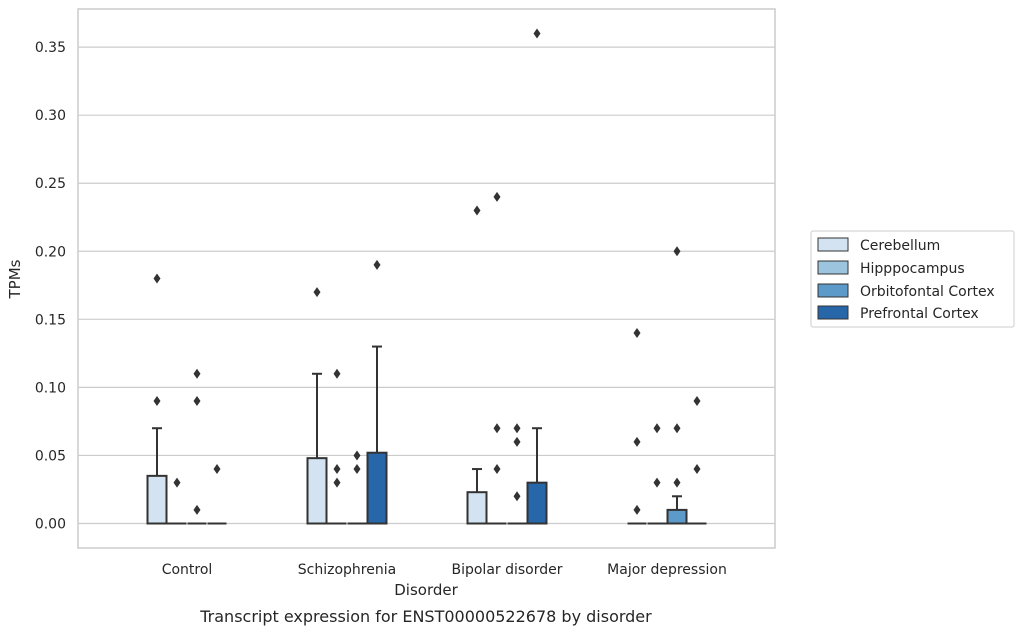 This screenshot has height=634, width=1023. Describe the element at coordinates (506, 570) in the screenshot. I see `x-tick-label: Bipolar disorder` at that location.